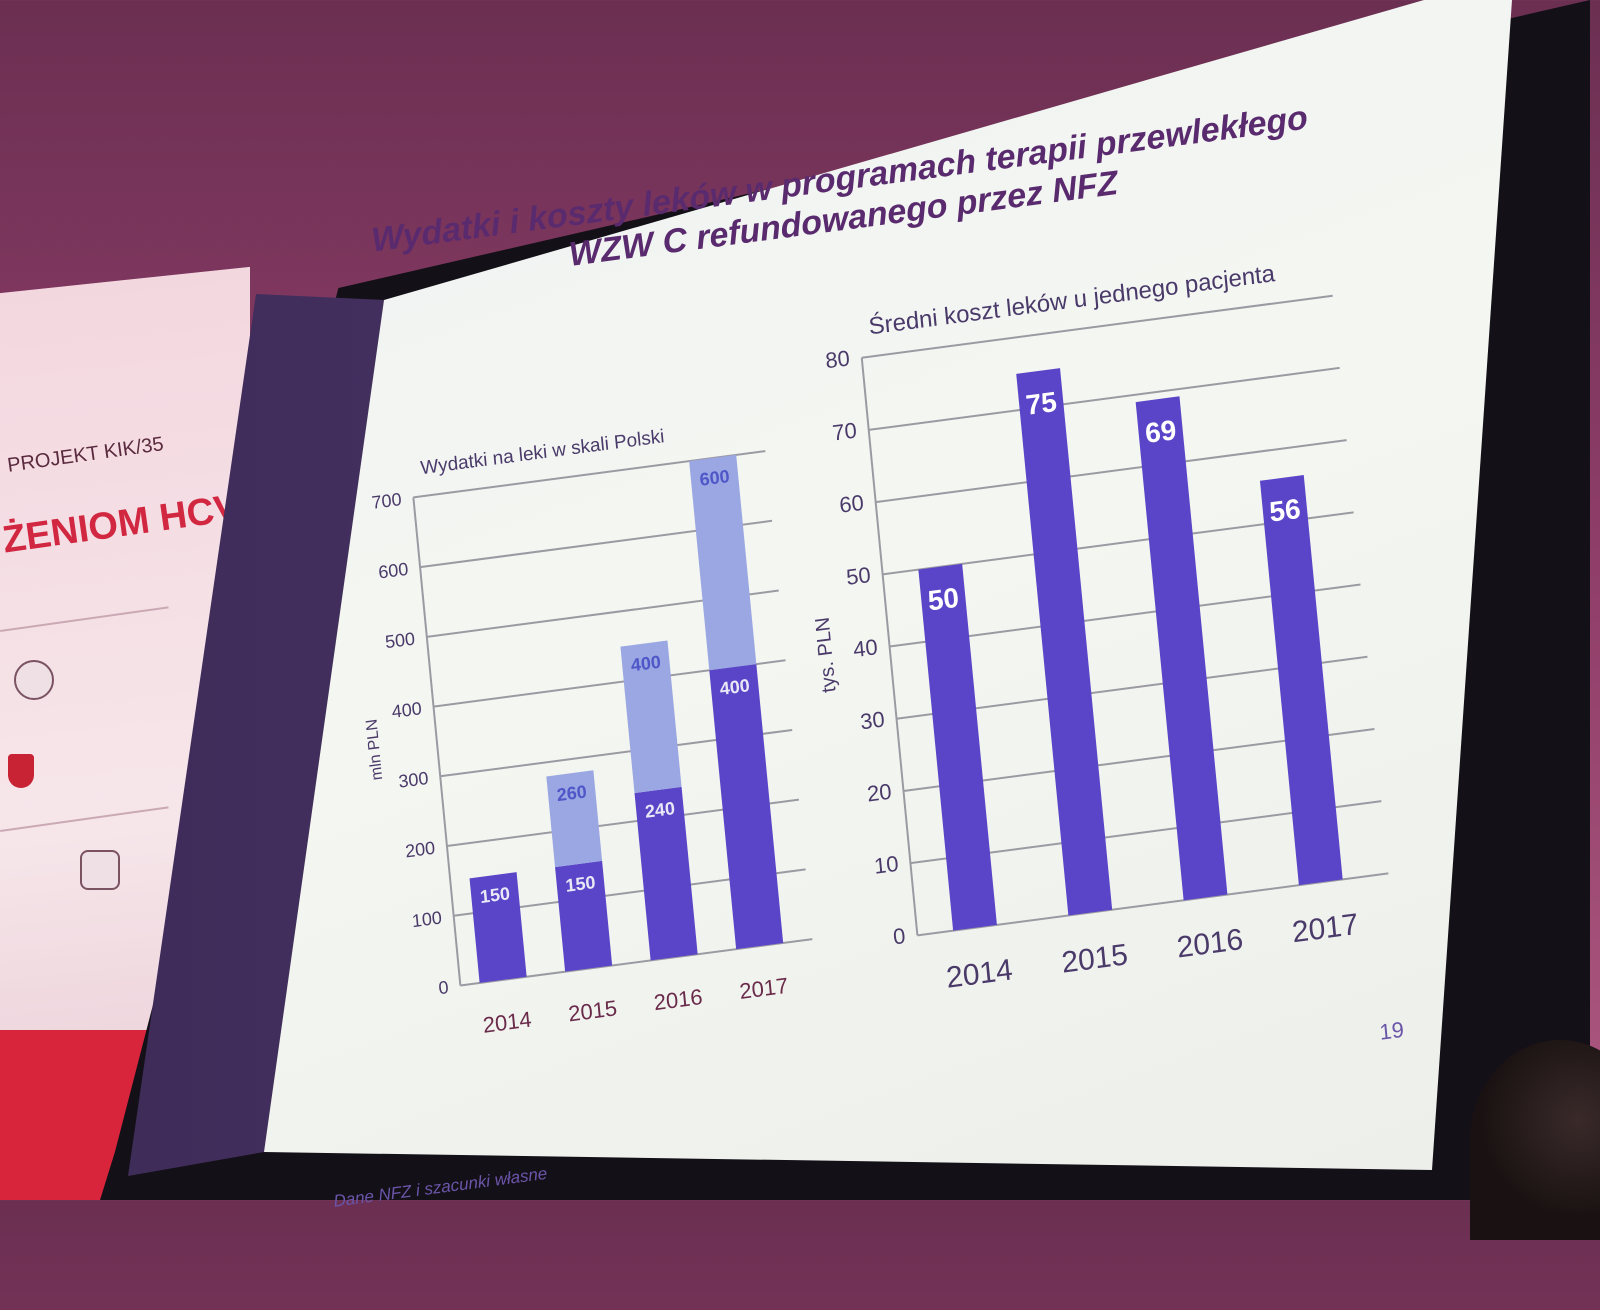 The image size is (1600, 1310). I want to click on y-tick-label: 10, so click(886, 865).